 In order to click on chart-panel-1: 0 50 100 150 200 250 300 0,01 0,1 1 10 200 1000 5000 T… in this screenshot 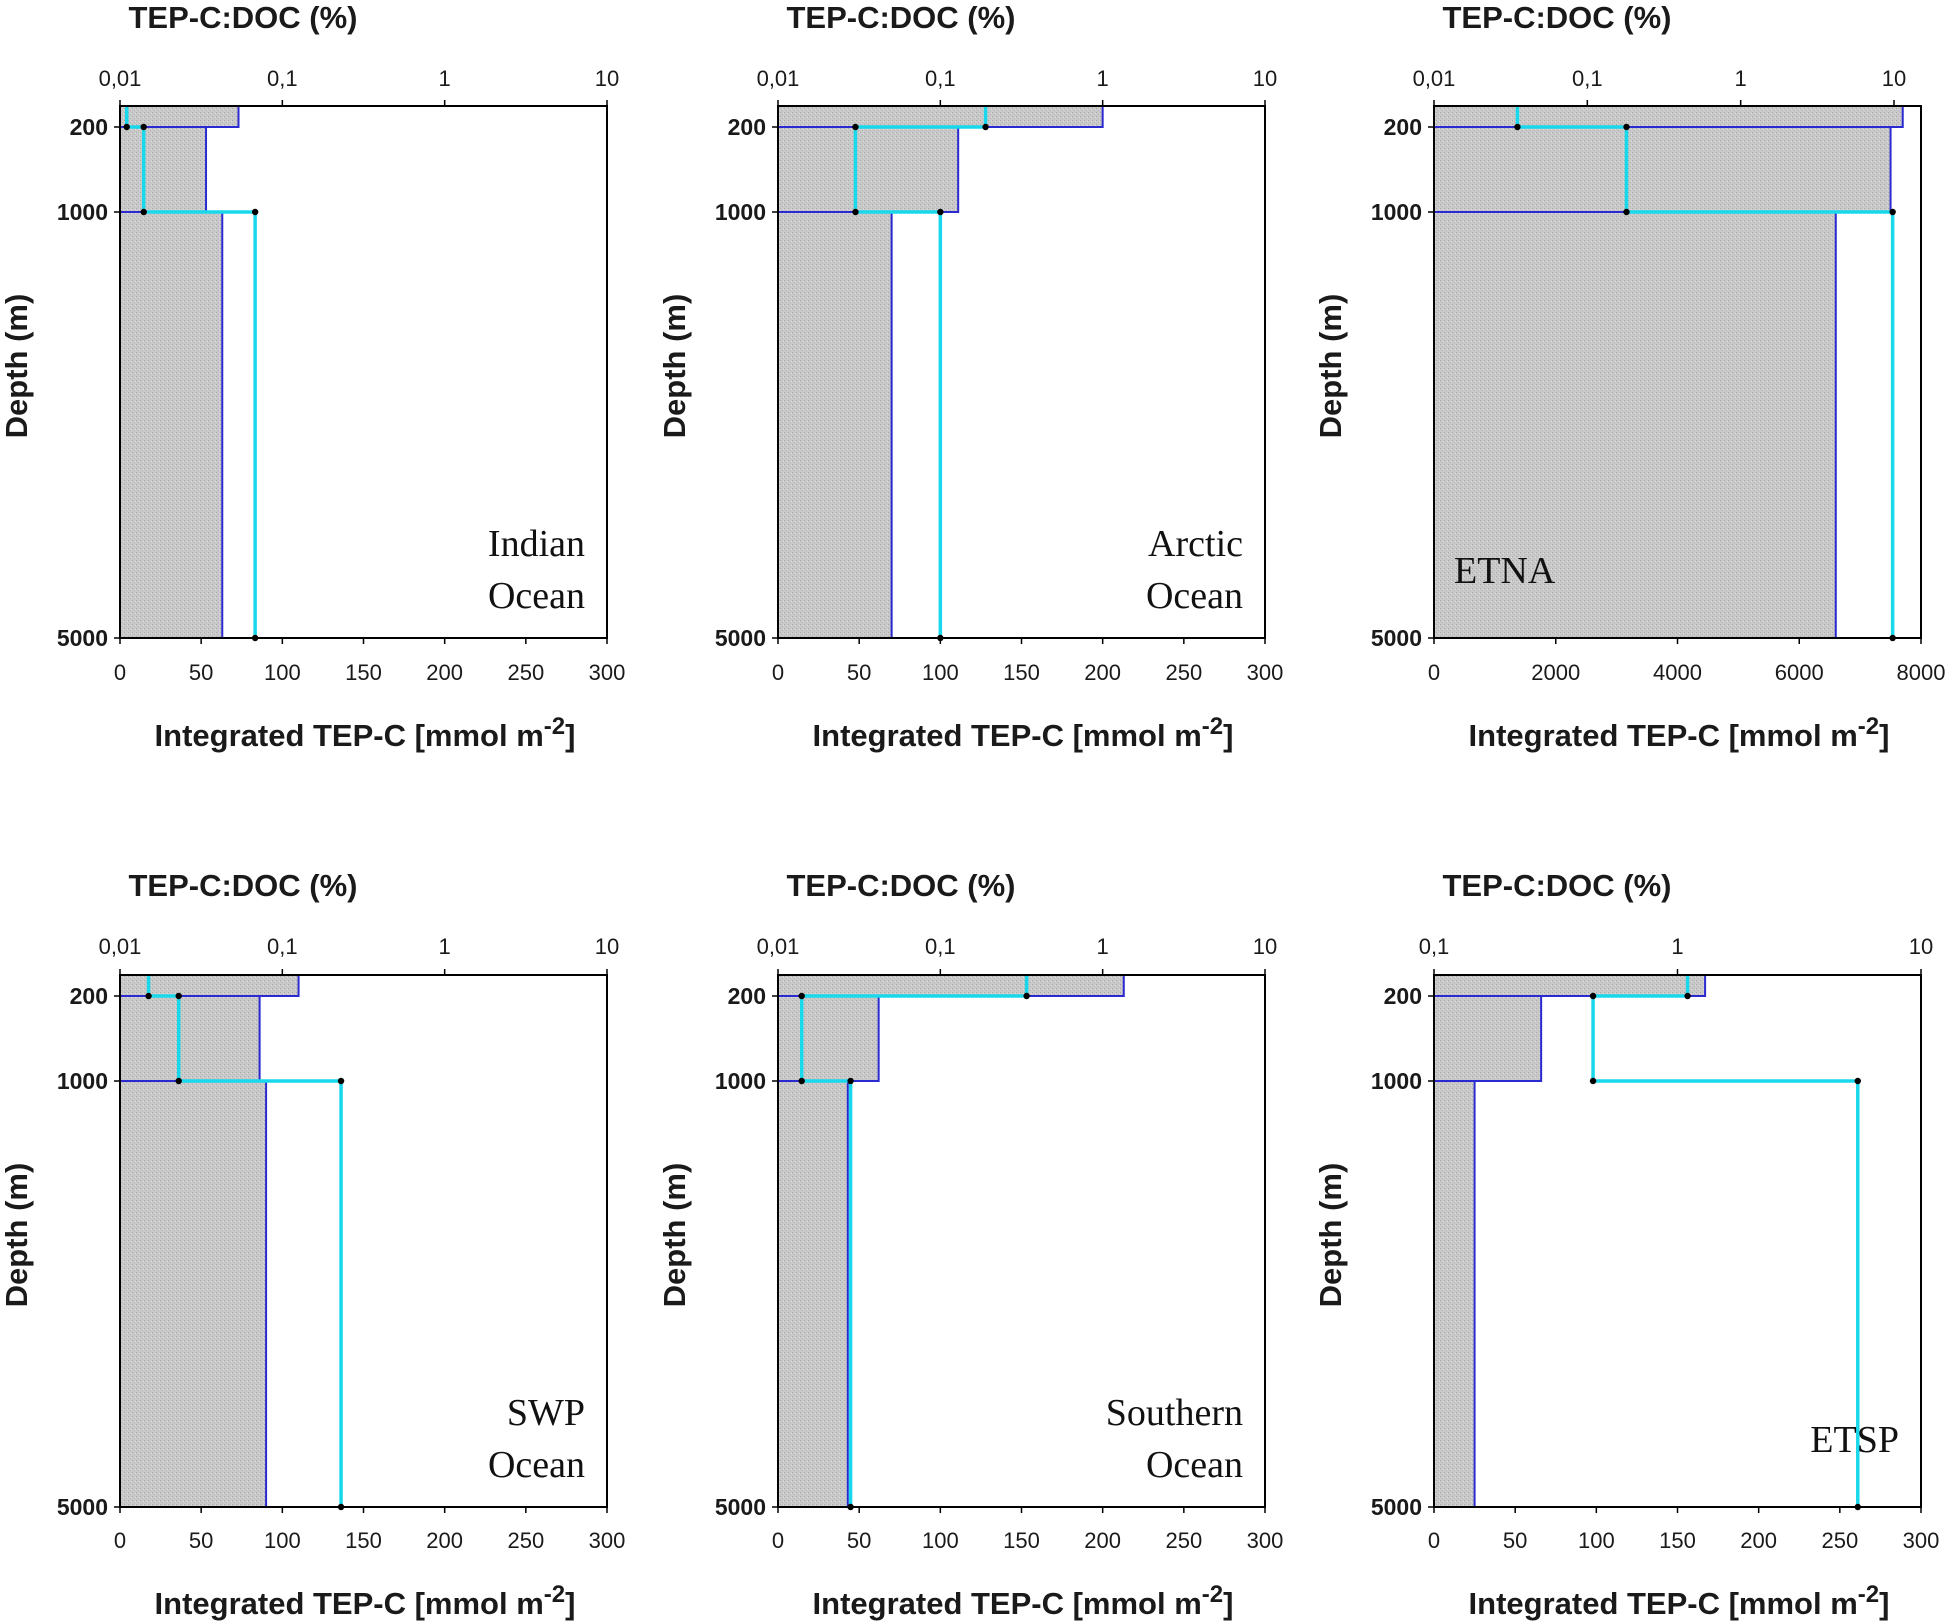, I will do `click(312, 376)`.